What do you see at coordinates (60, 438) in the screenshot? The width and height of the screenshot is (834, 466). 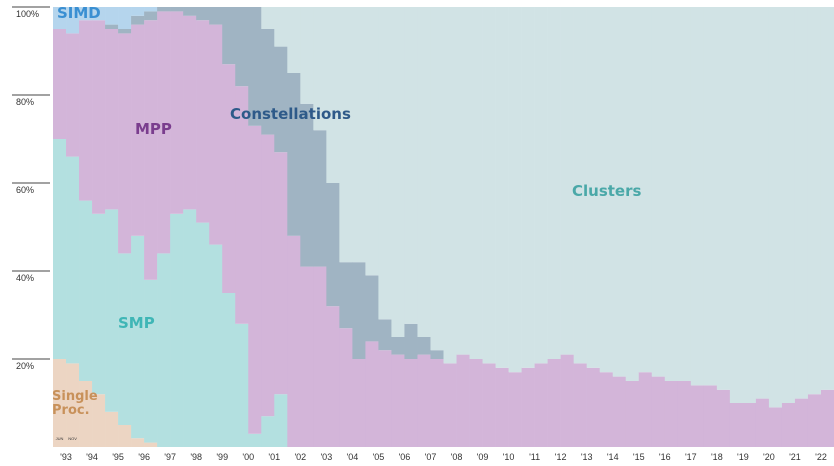 I see `period-label: JUN` at bounding box center [60, 438].